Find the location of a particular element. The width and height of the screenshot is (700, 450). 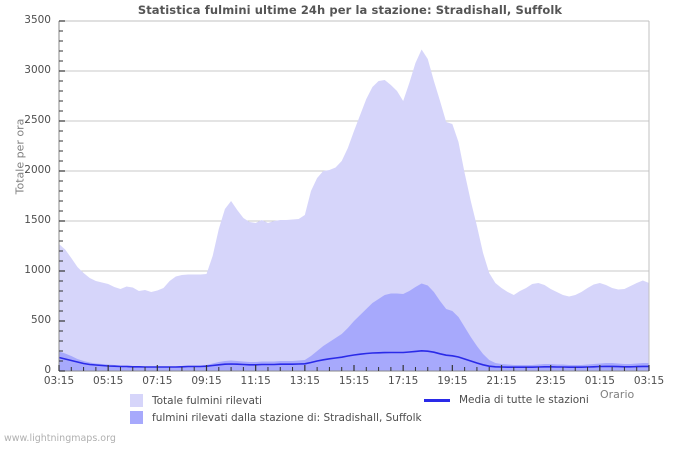

y-tick-label: 2500 is located at coordinates (37, 120).